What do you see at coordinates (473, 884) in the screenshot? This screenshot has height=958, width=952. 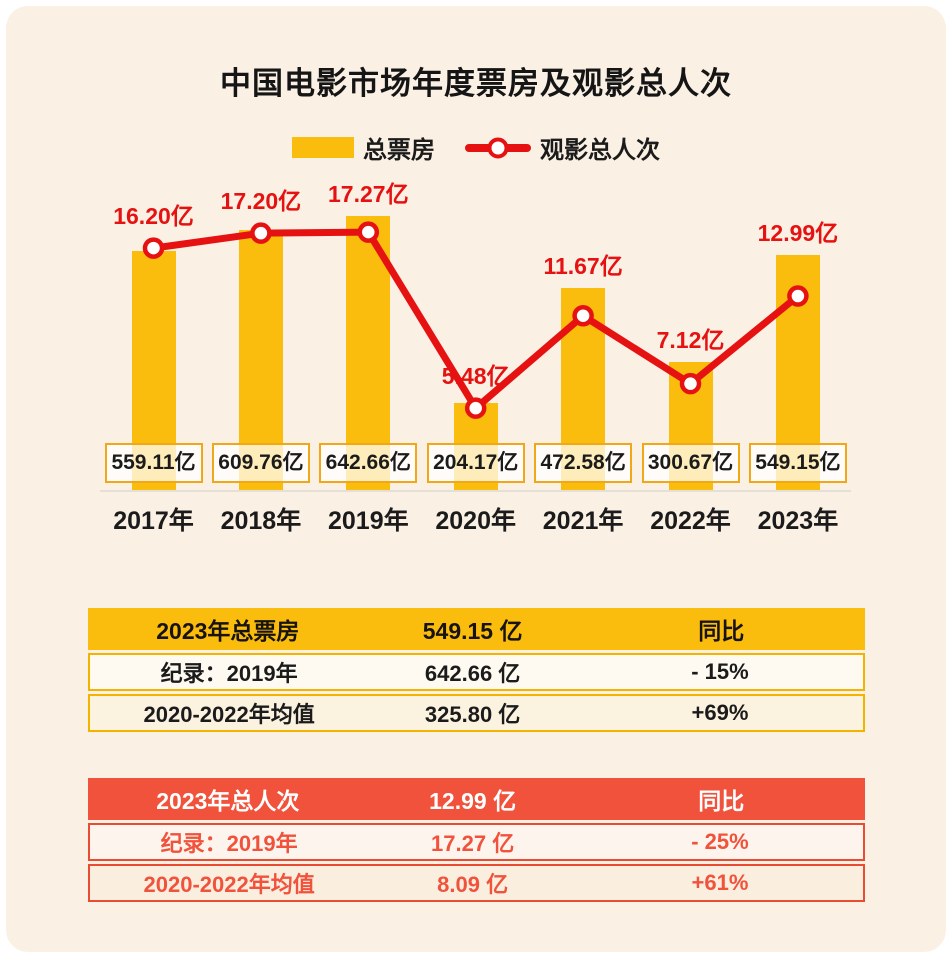 I see `table-cell: 8.09 亿` at bounding box center [473, 884].